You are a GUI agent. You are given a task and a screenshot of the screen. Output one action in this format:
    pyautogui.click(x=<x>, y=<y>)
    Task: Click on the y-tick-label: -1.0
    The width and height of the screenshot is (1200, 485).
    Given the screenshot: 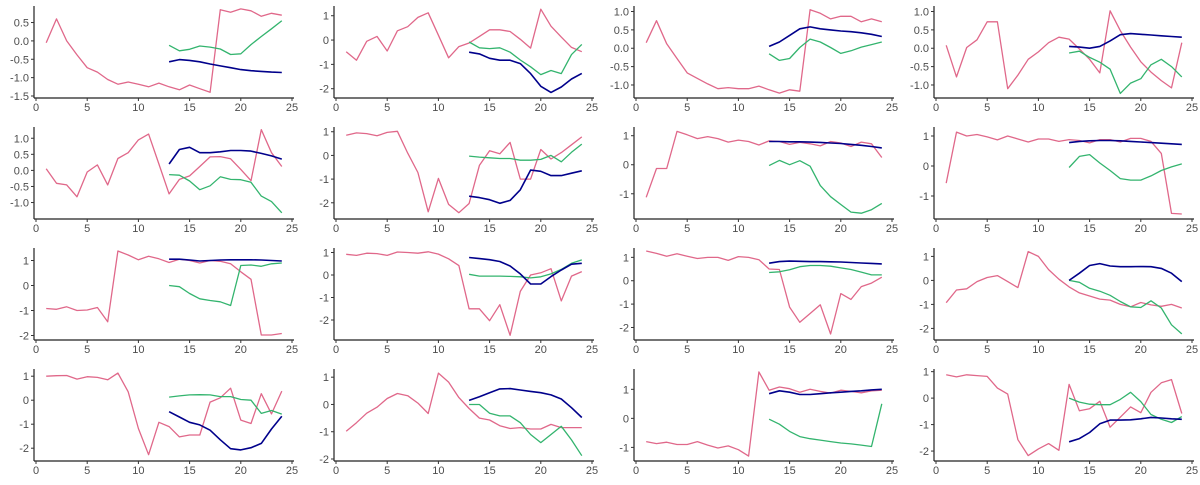 What is the action you would take?
    pyautogui.click(x=919, y=86)
    